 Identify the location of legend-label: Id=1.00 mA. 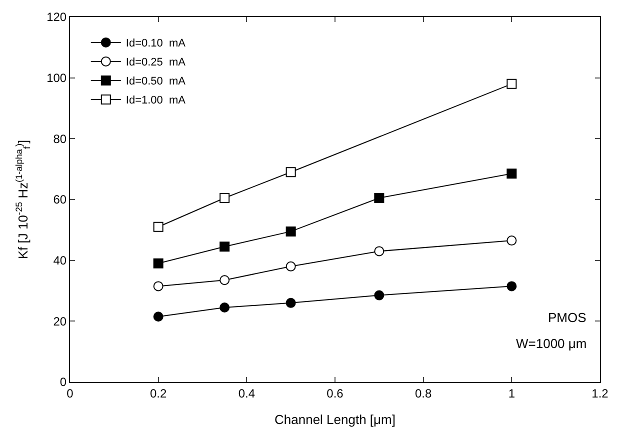
(156, 100).